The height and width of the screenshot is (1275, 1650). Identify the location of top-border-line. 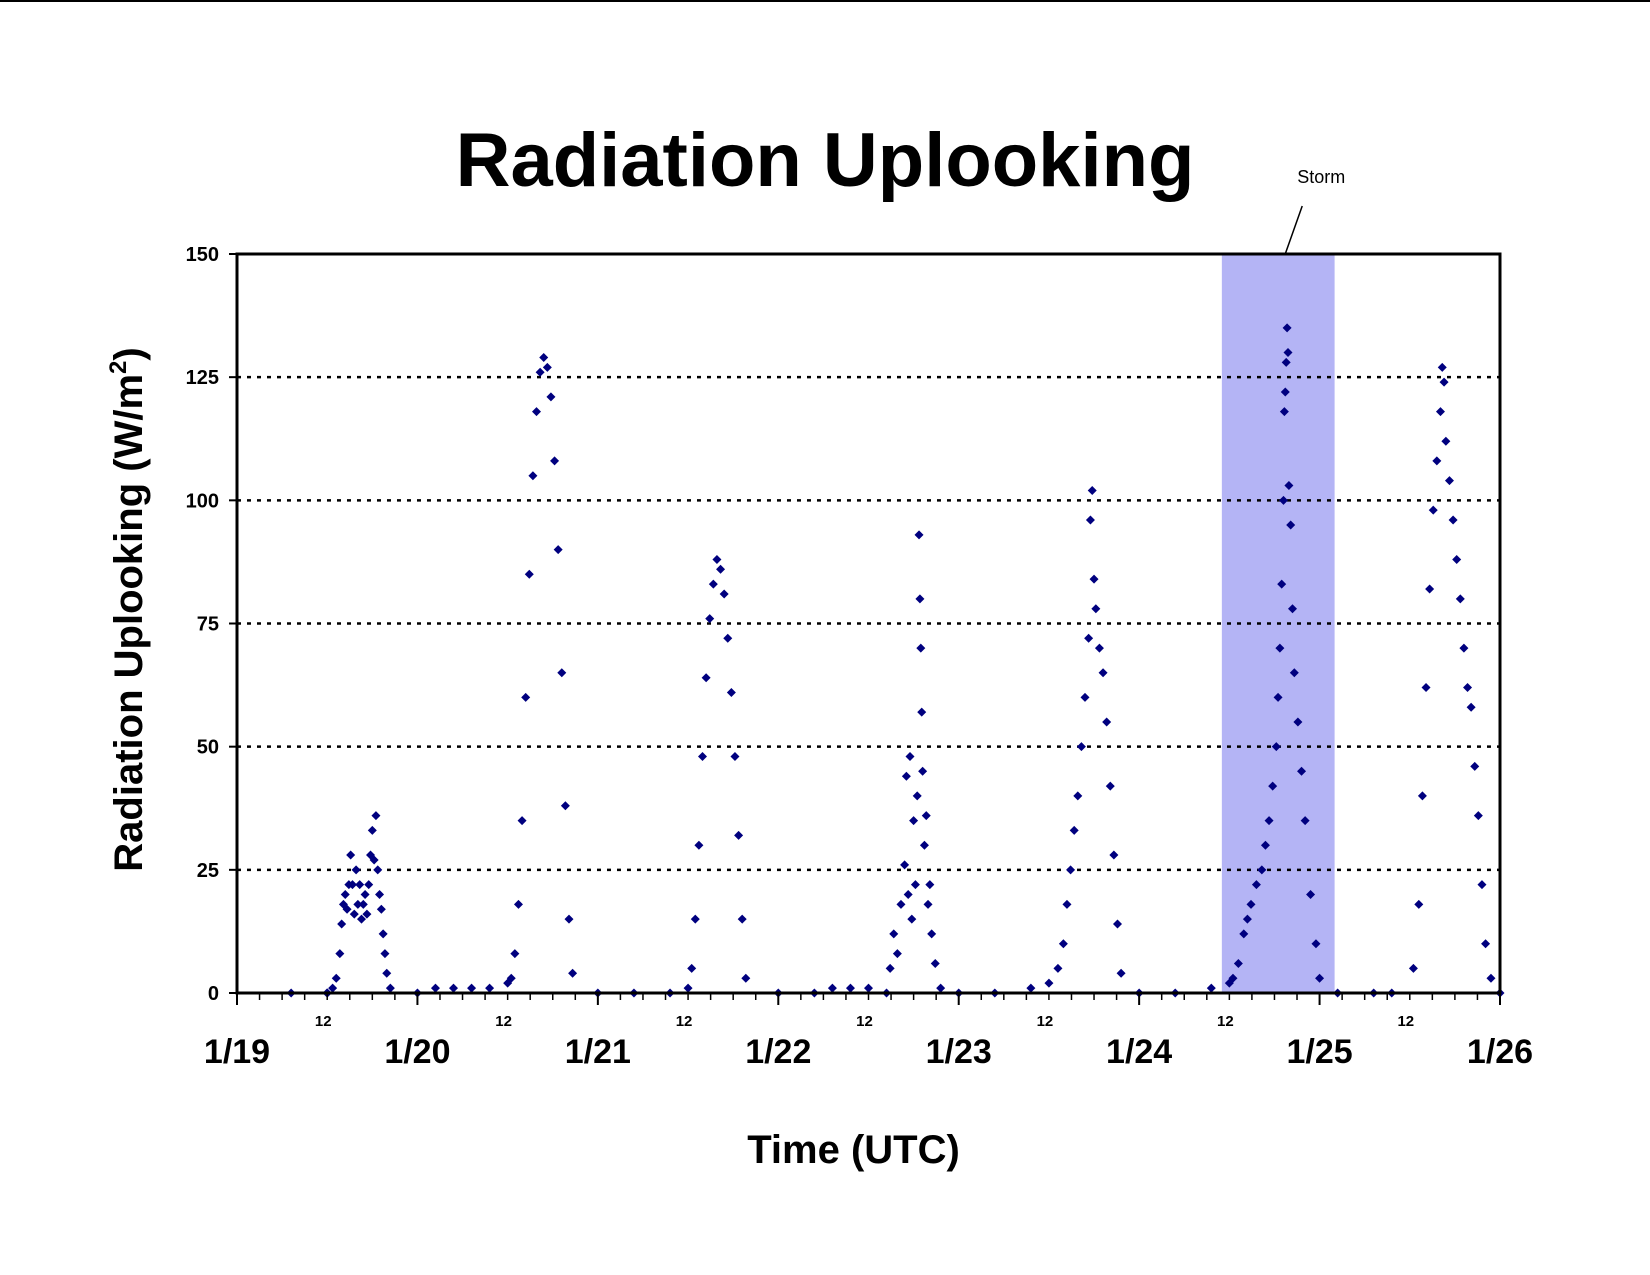
(825, 1).